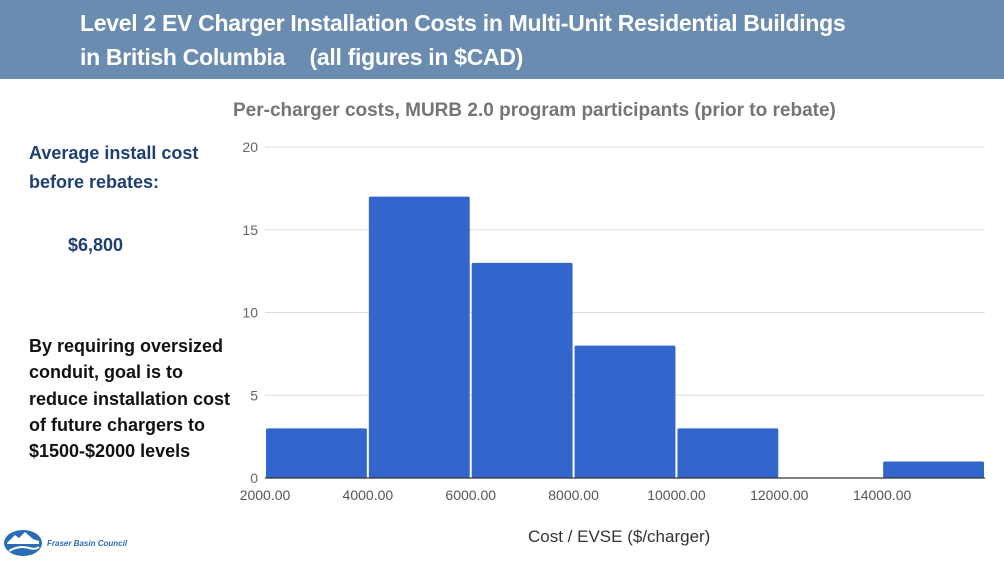 The height and width of the screenshot is (564, 1004). I want to click on river-mountain-logo-icon, so click(23, 543).